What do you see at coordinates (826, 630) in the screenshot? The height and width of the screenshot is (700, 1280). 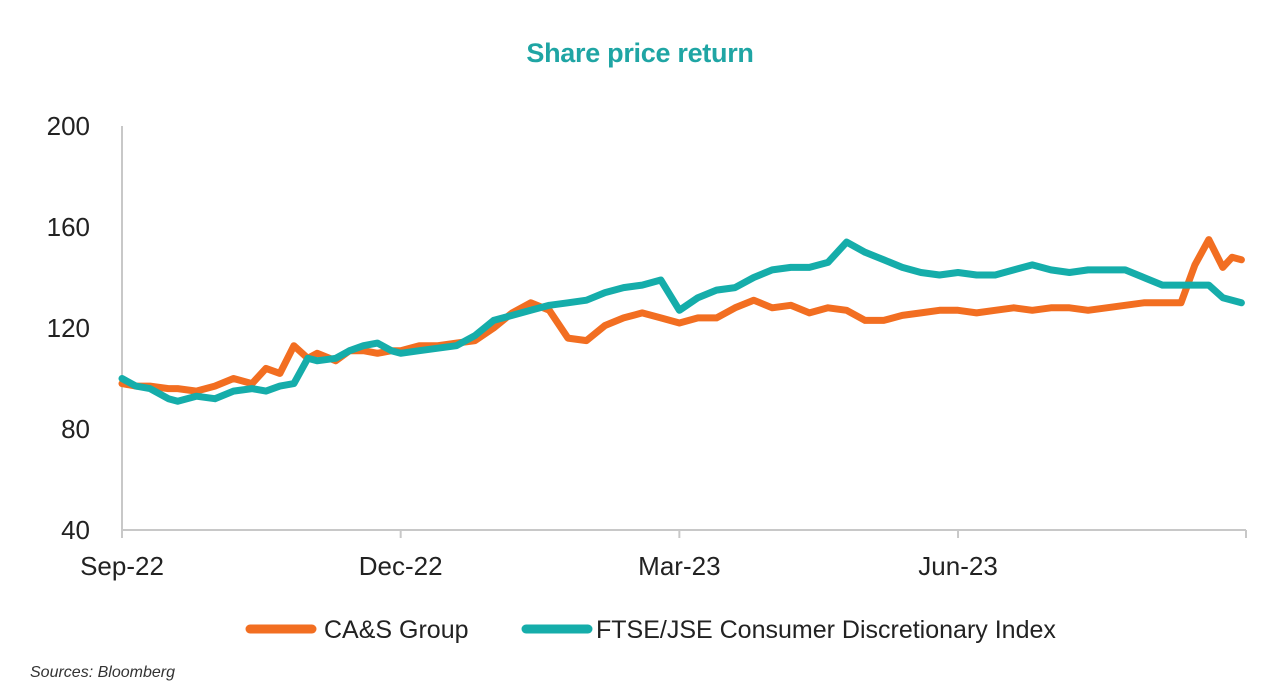 I see `legend-item-ftse-jse-index-label: FTSE/JSE Consumer Discretionary Index` at bounding box center [826, 630].